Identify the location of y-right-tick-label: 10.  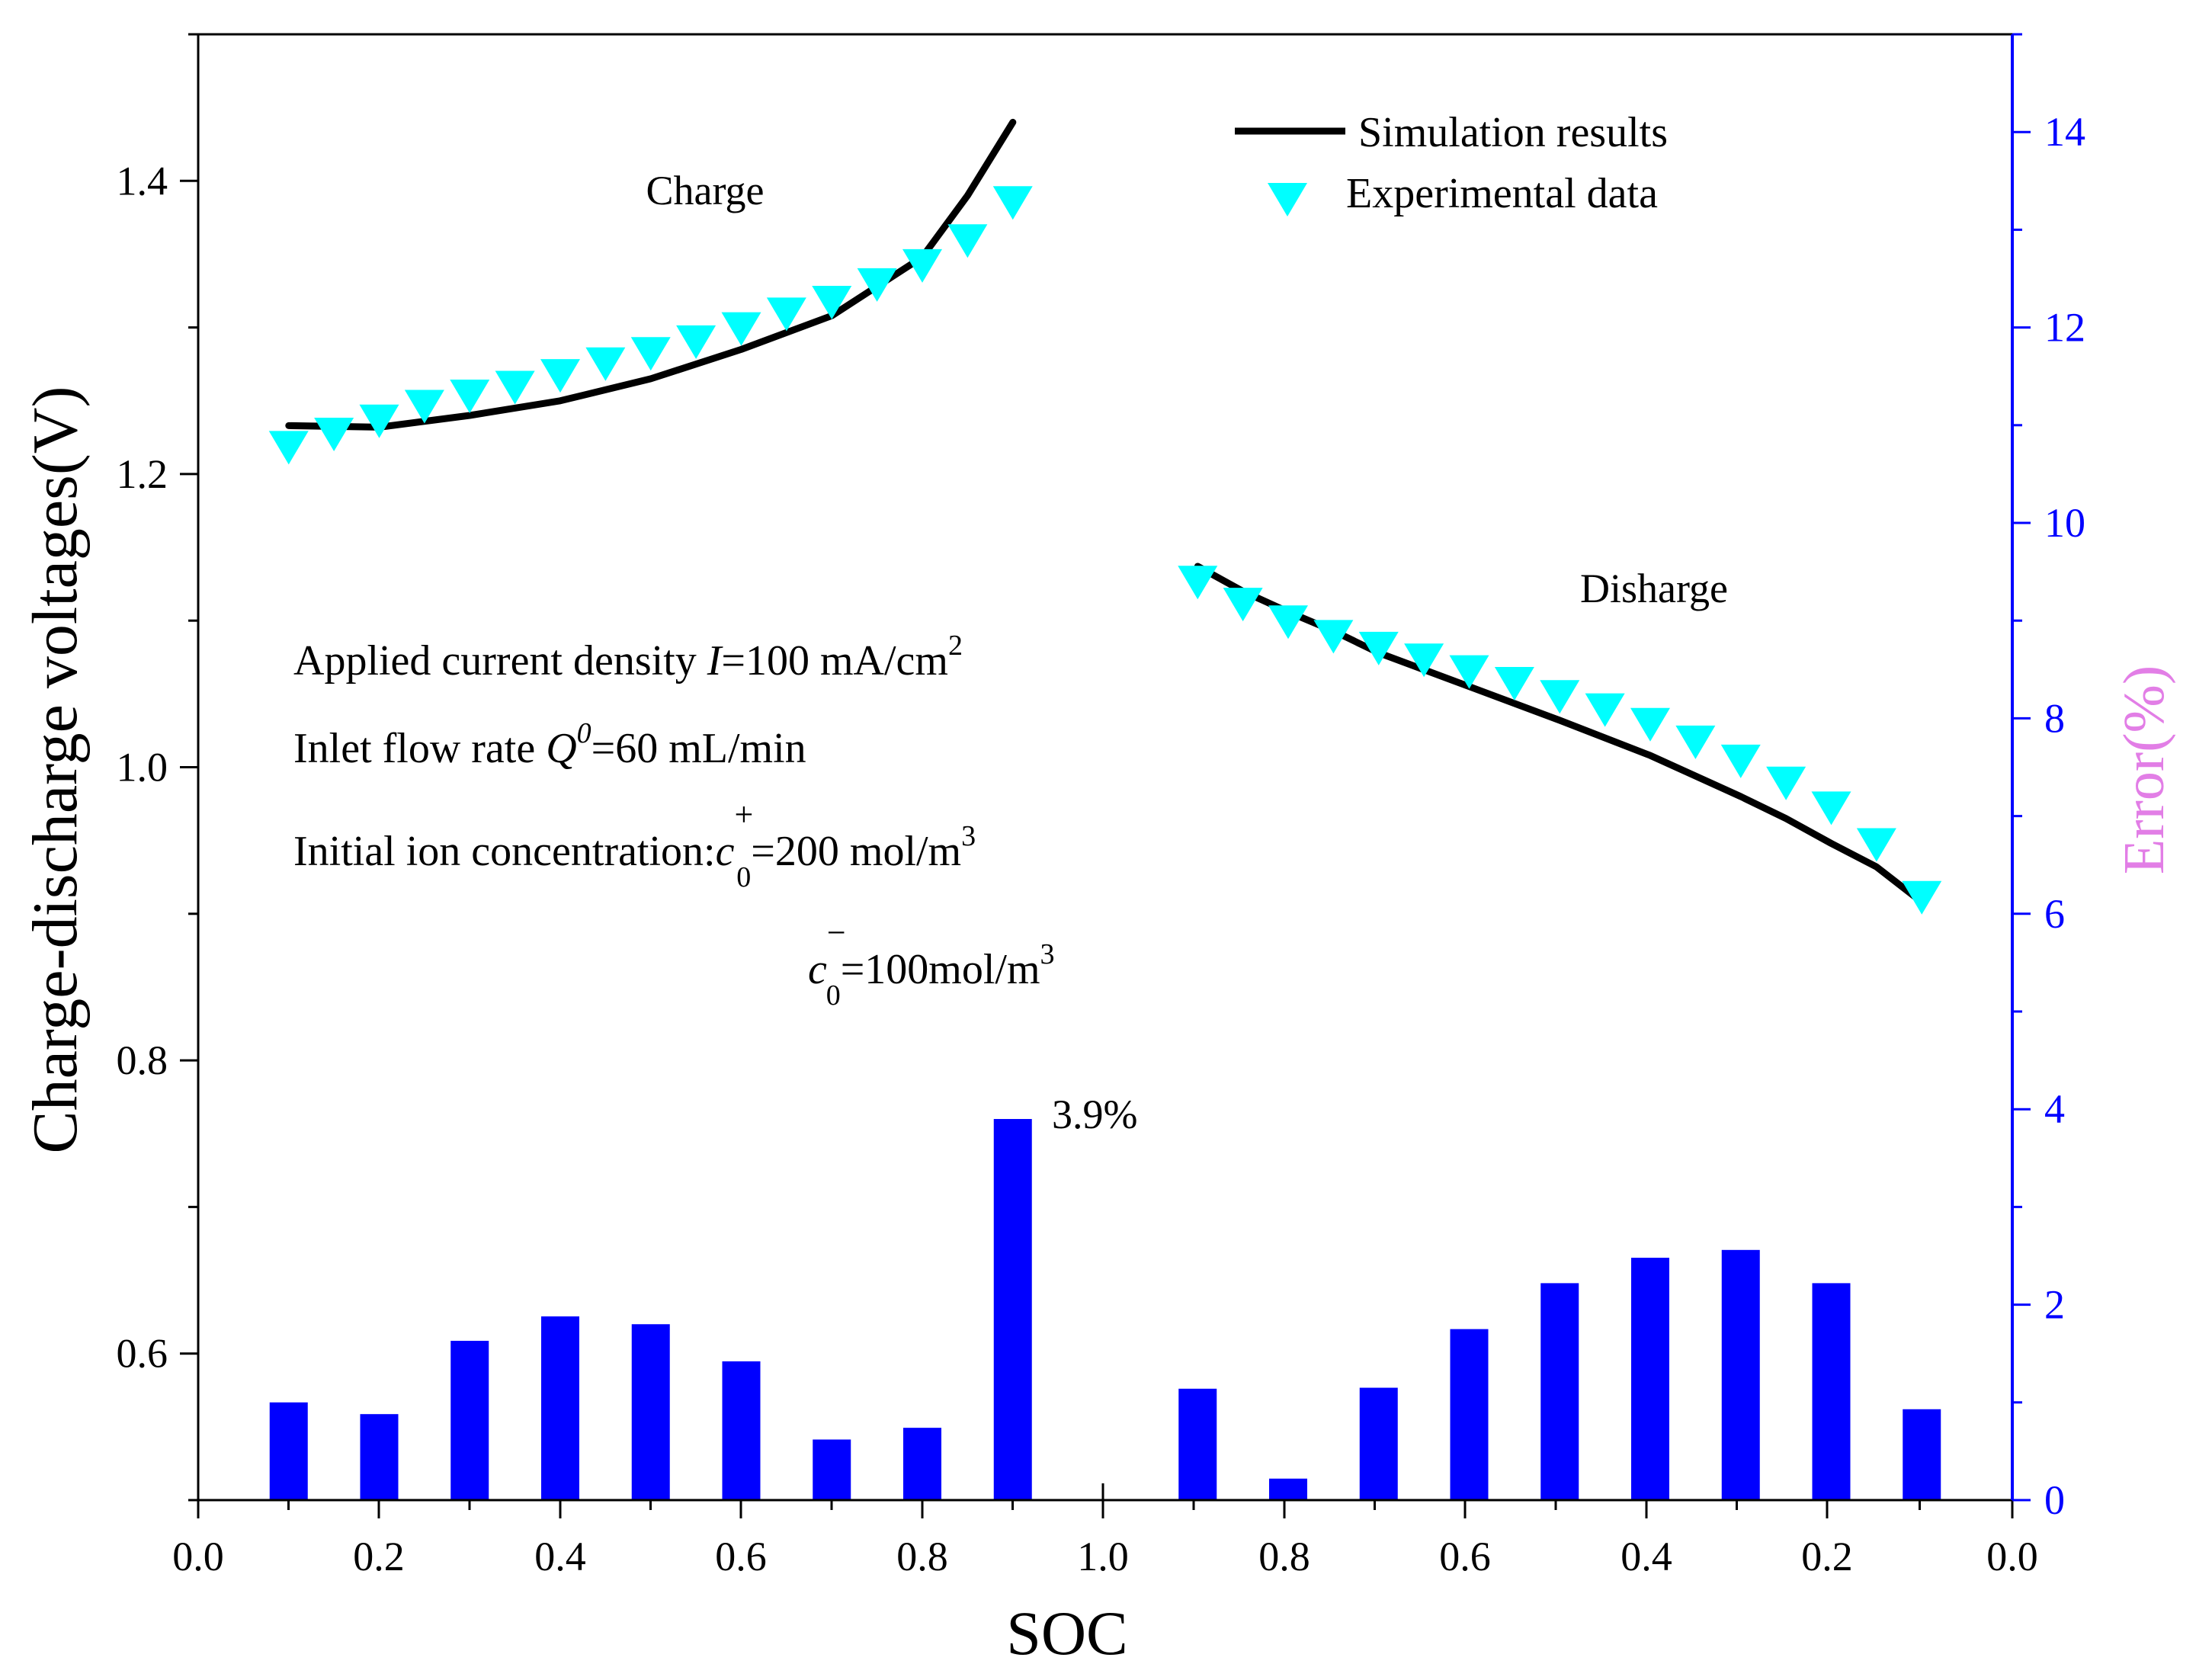
(2064, 523).